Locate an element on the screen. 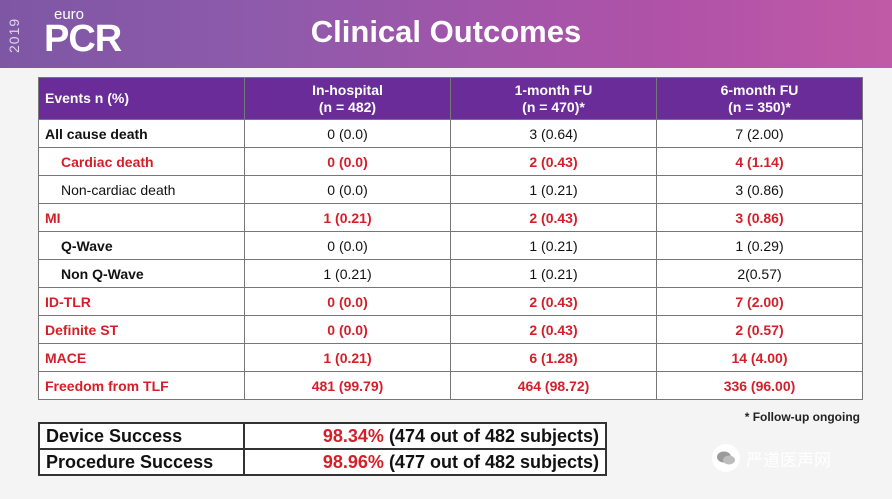 This screenshot has width=892, height=499. procedure-success-label: Procedure Success is located at coordinates (141, 462).